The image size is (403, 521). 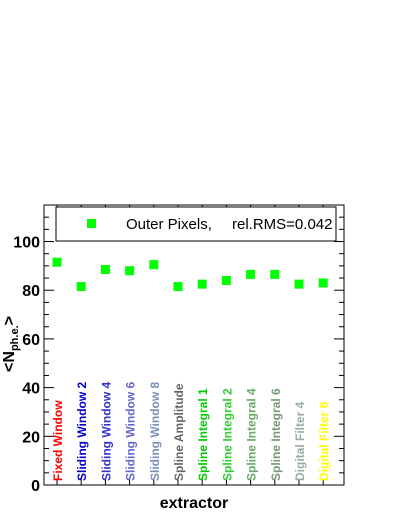 What do you see at coordinates (31, 389) in the screenshot?
I see `y-tick-label: 40` at bounding box center [31, 389].